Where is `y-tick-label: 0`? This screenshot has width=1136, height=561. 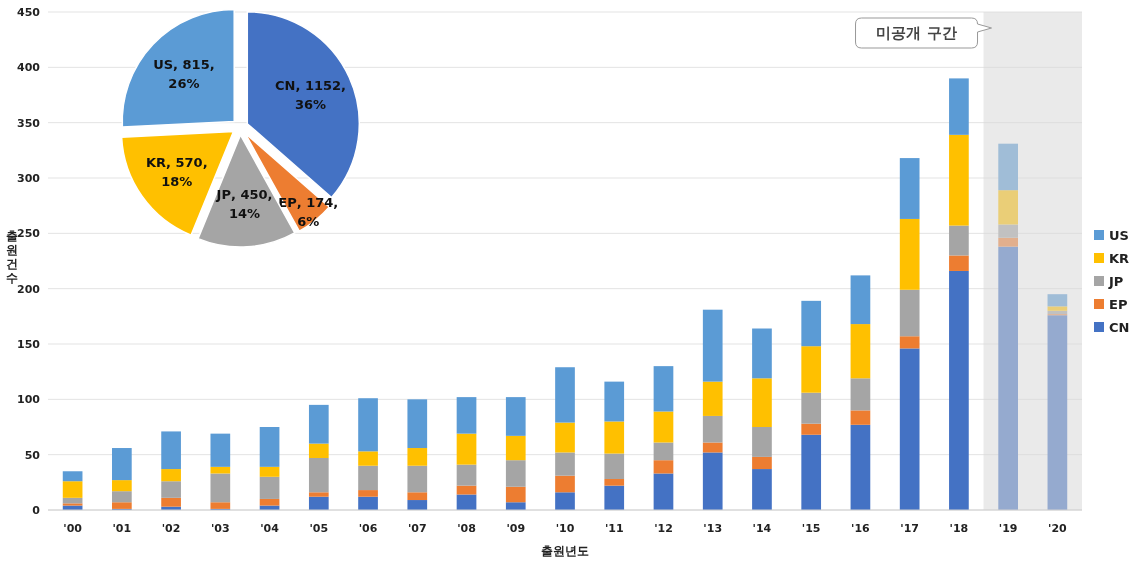
y-tick-label: 0 is located at coordinates (36, 510).